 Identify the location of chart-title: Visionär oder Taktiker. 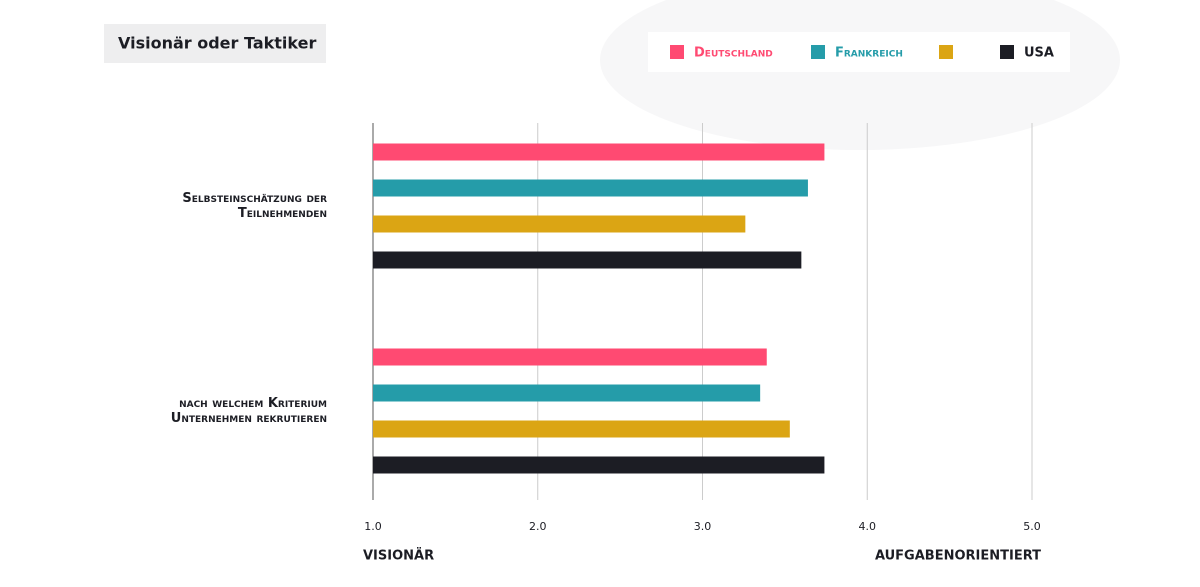
(217, 43).